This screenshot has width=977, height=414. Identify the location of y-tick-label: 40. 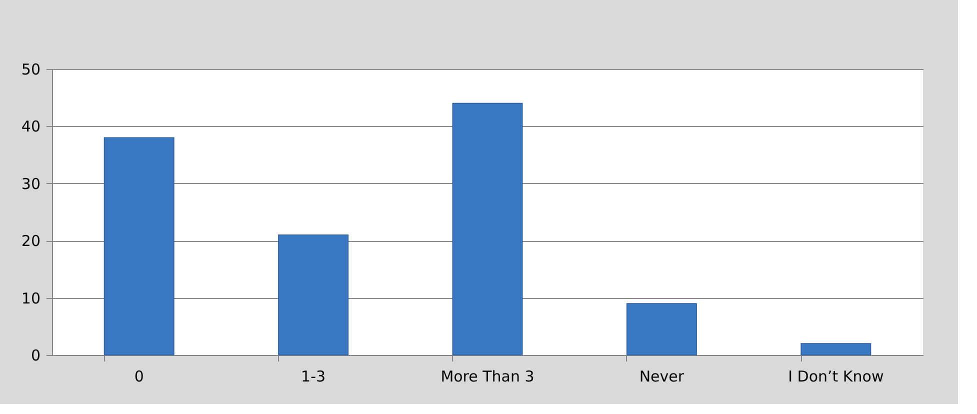
(30, 127).